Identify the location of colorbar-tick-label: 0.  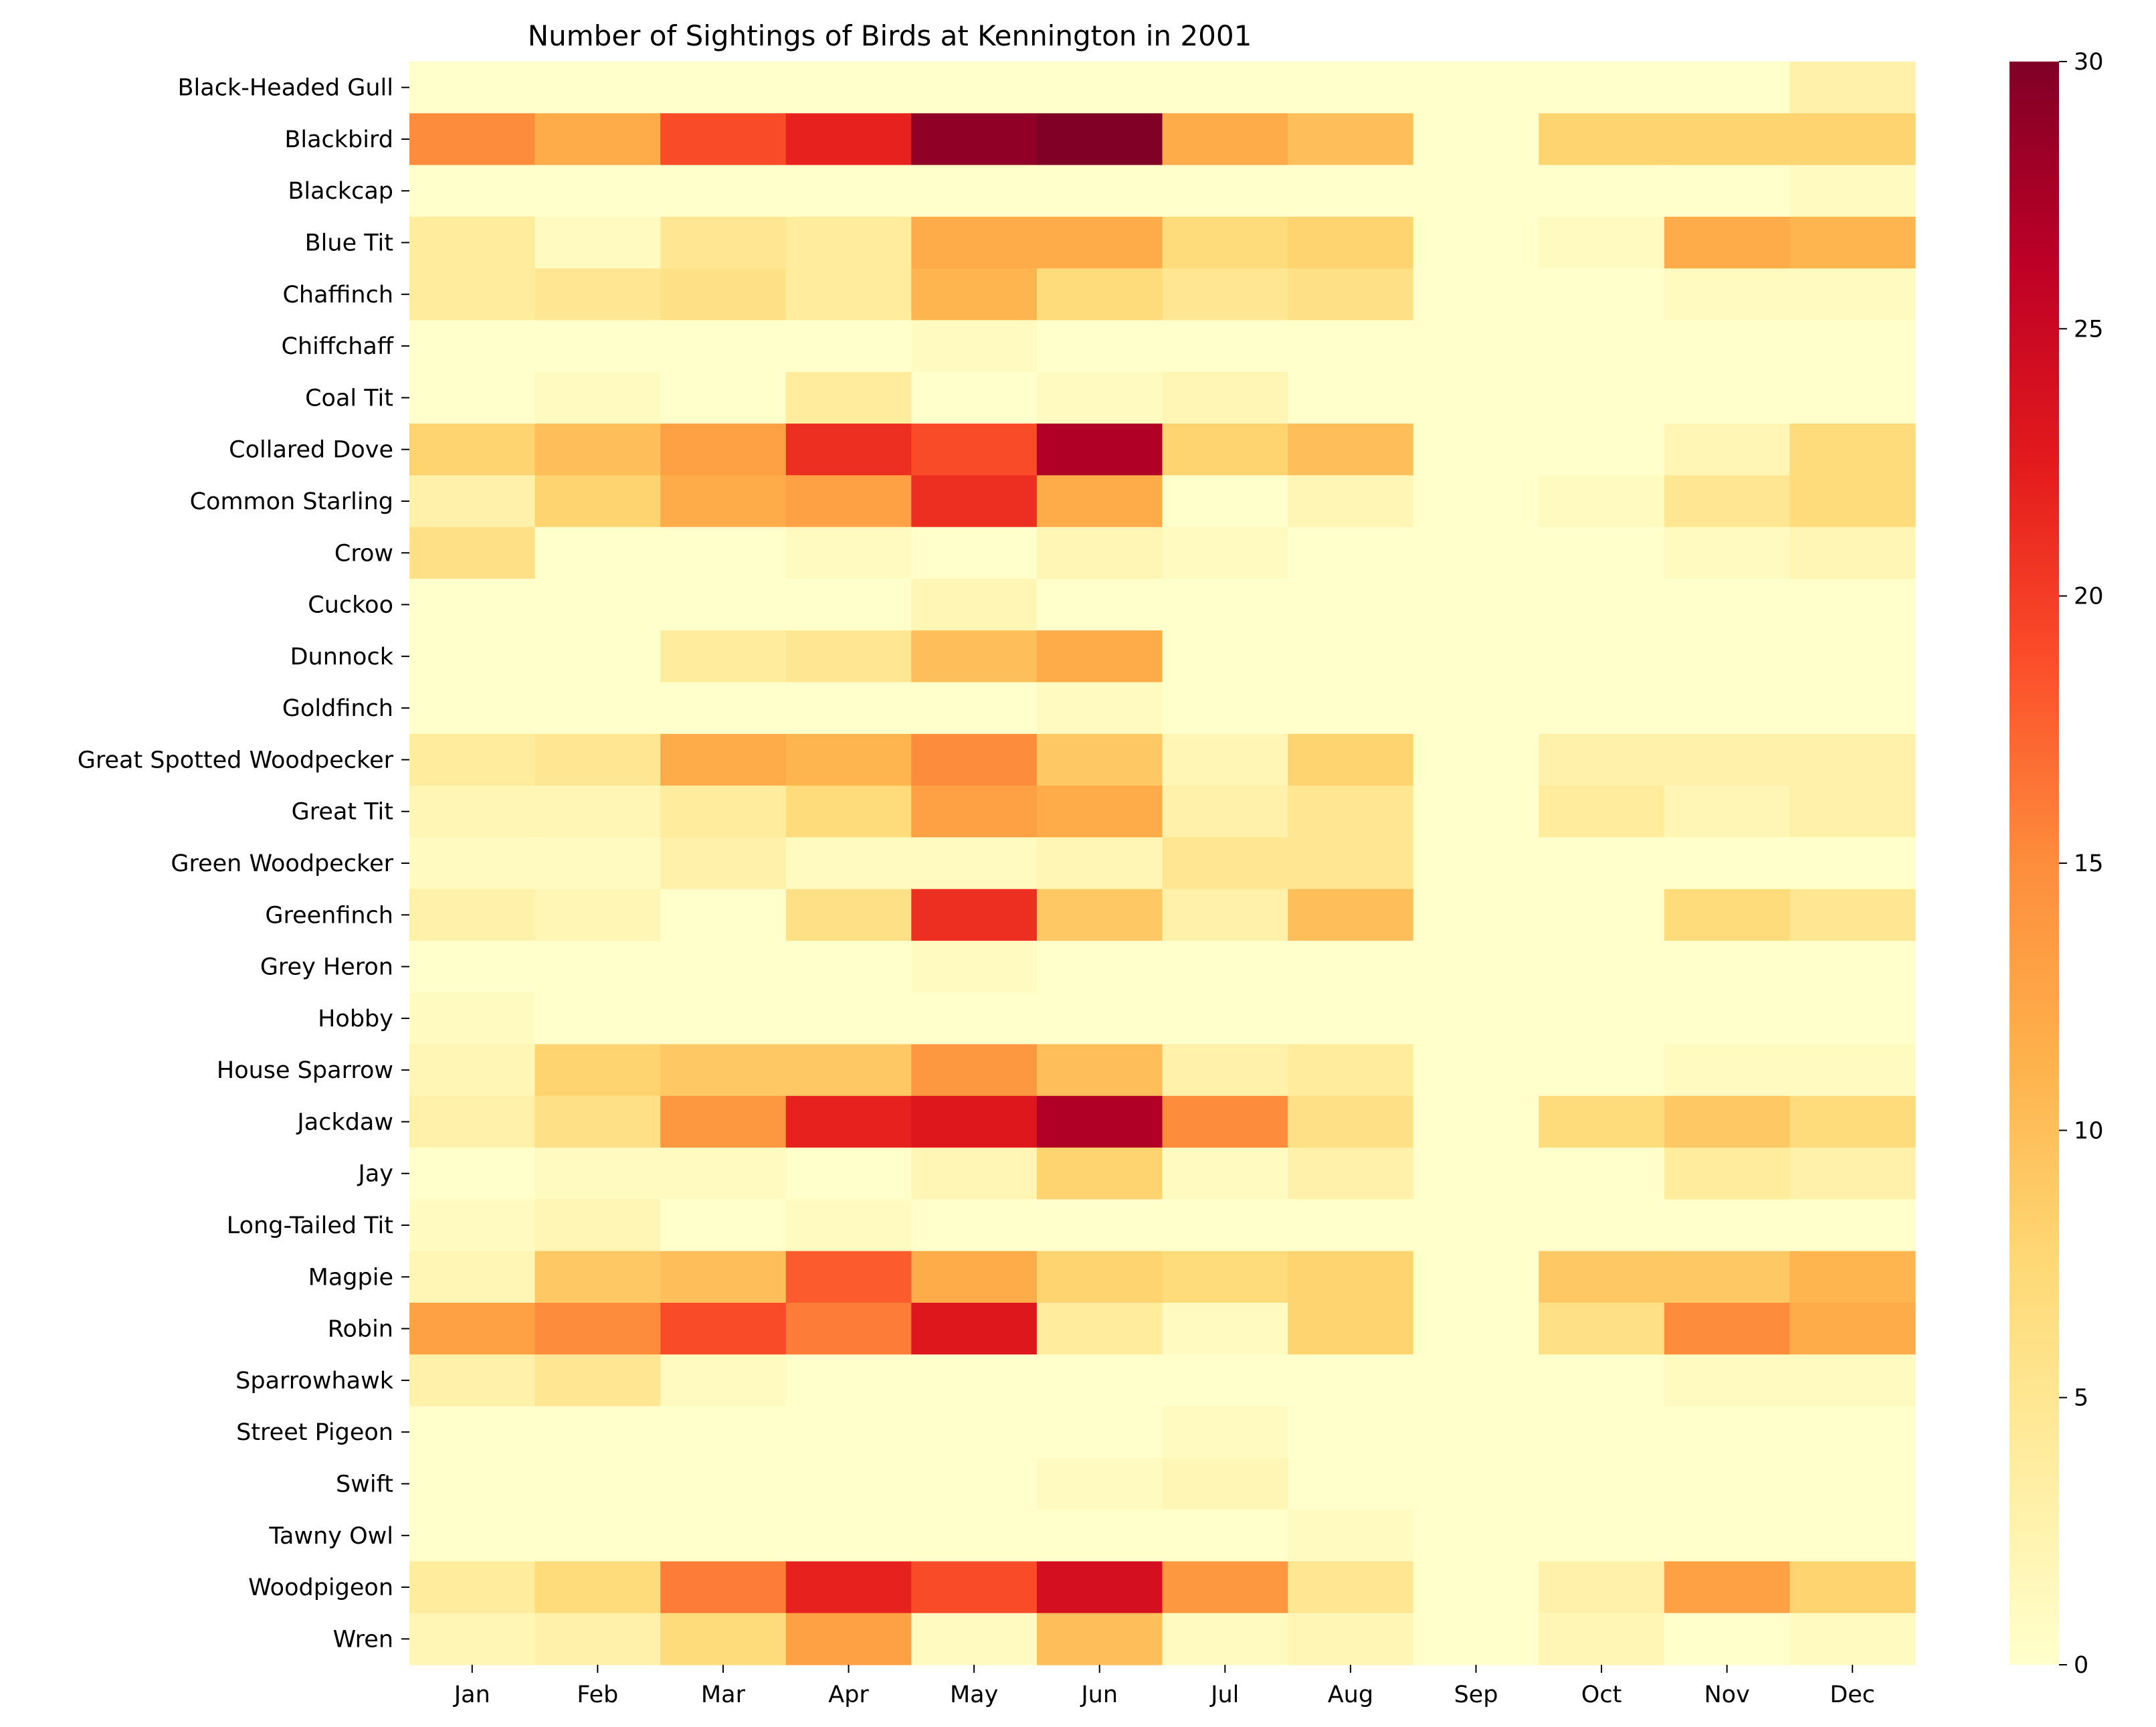
(2081, 1665).